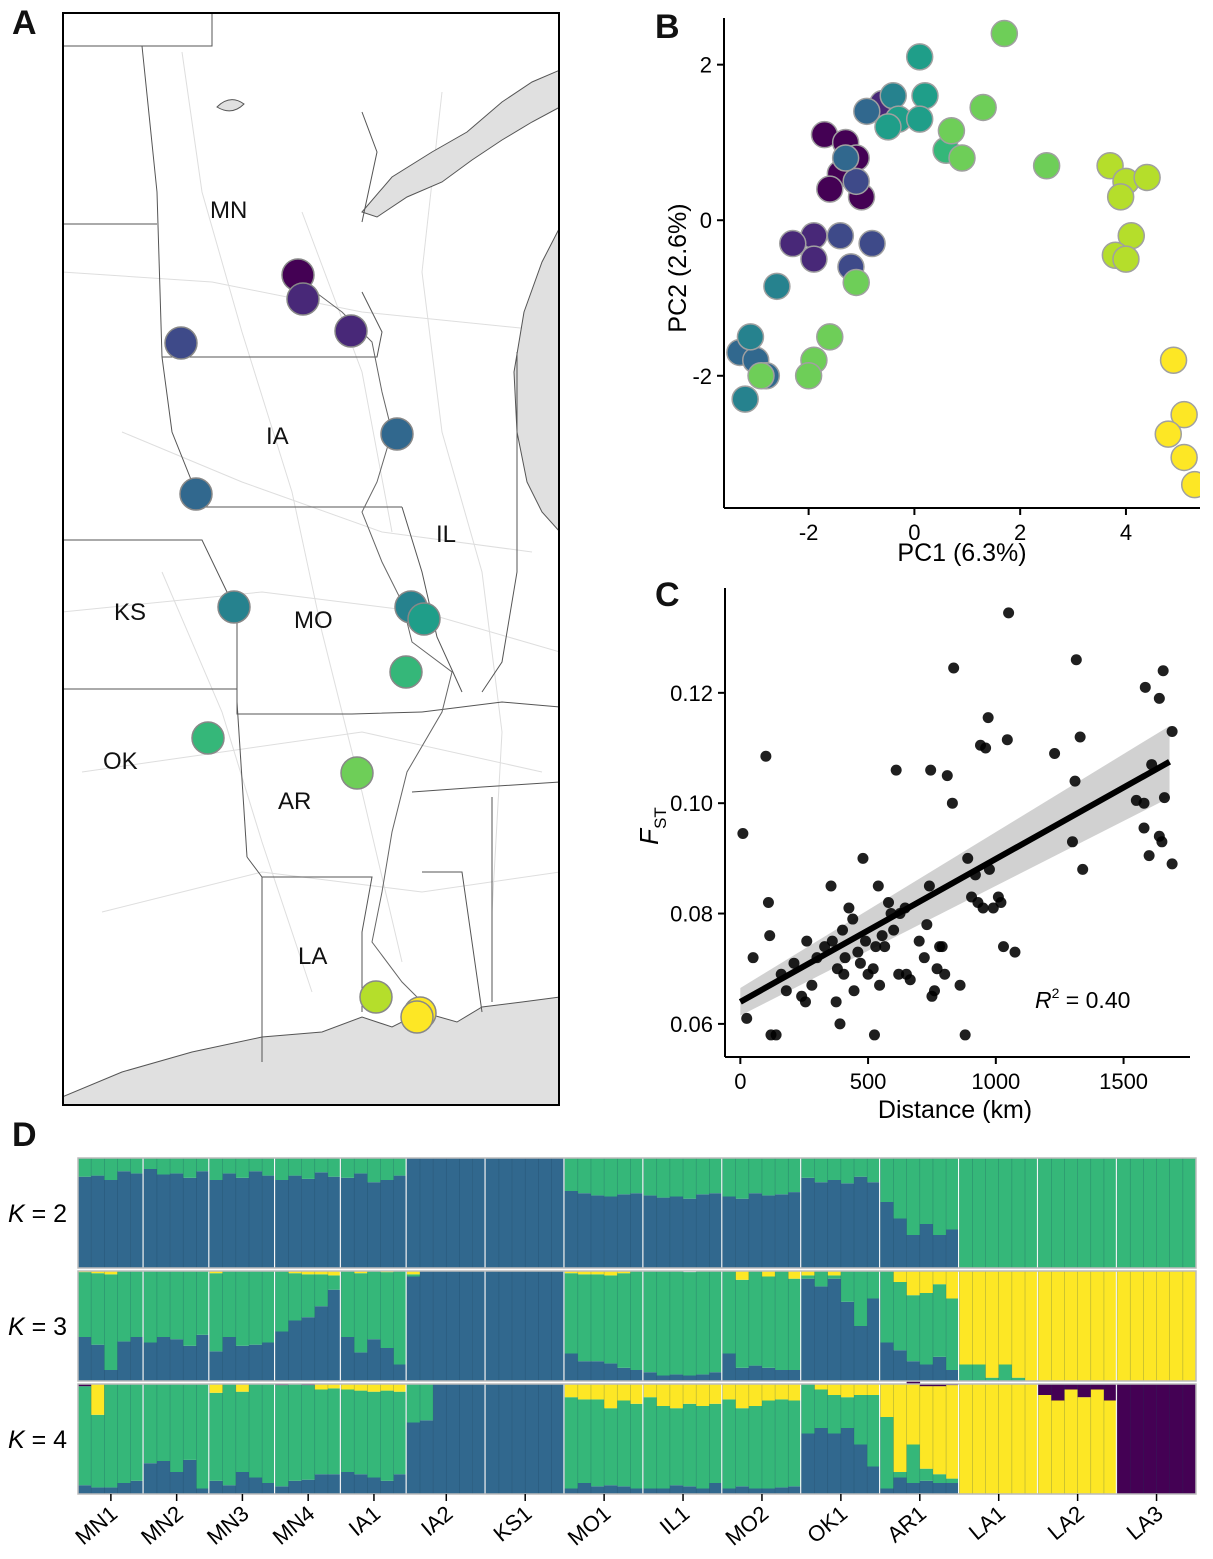 Image resolution: width=1213 pixels, height=1559 pixels. Describe the element at coordinates (675, 1520) in the screenshot. I see `population-label: IL1` at that location.